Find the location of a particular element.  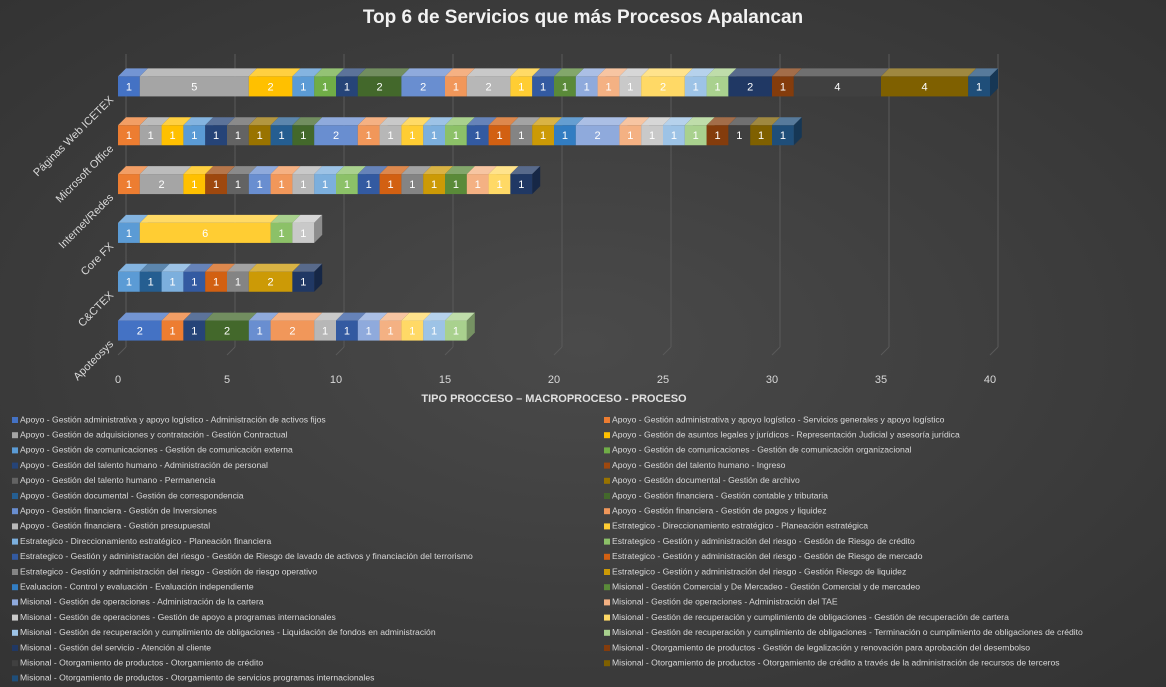

category-label: Core FX is located at coordinates (98, 259).